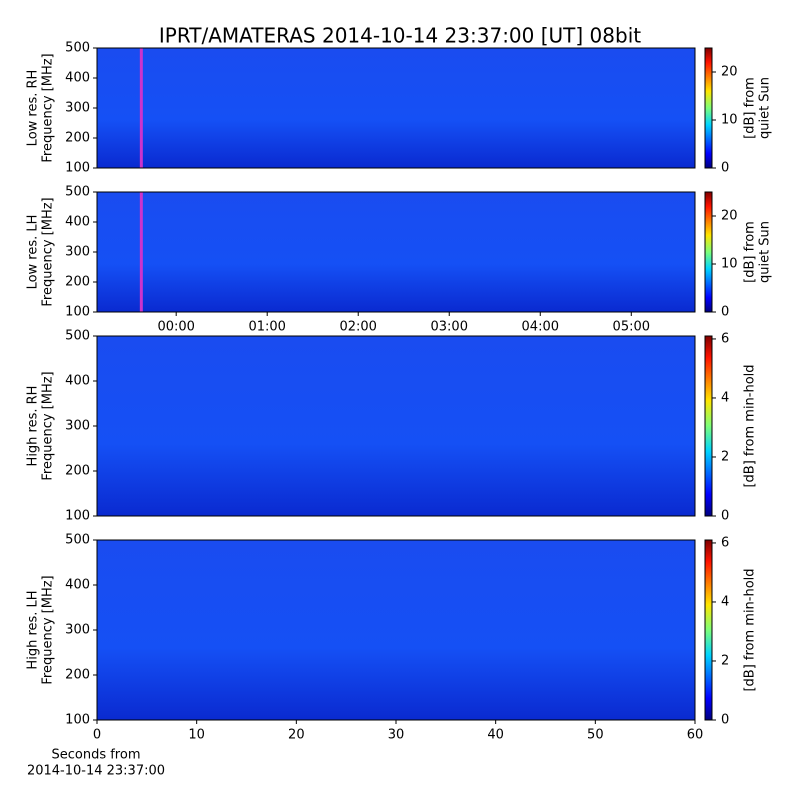  Describe the element at coordinates (175, 327) in the screenshot. I see `x-tick-label: 00:00` at that location.